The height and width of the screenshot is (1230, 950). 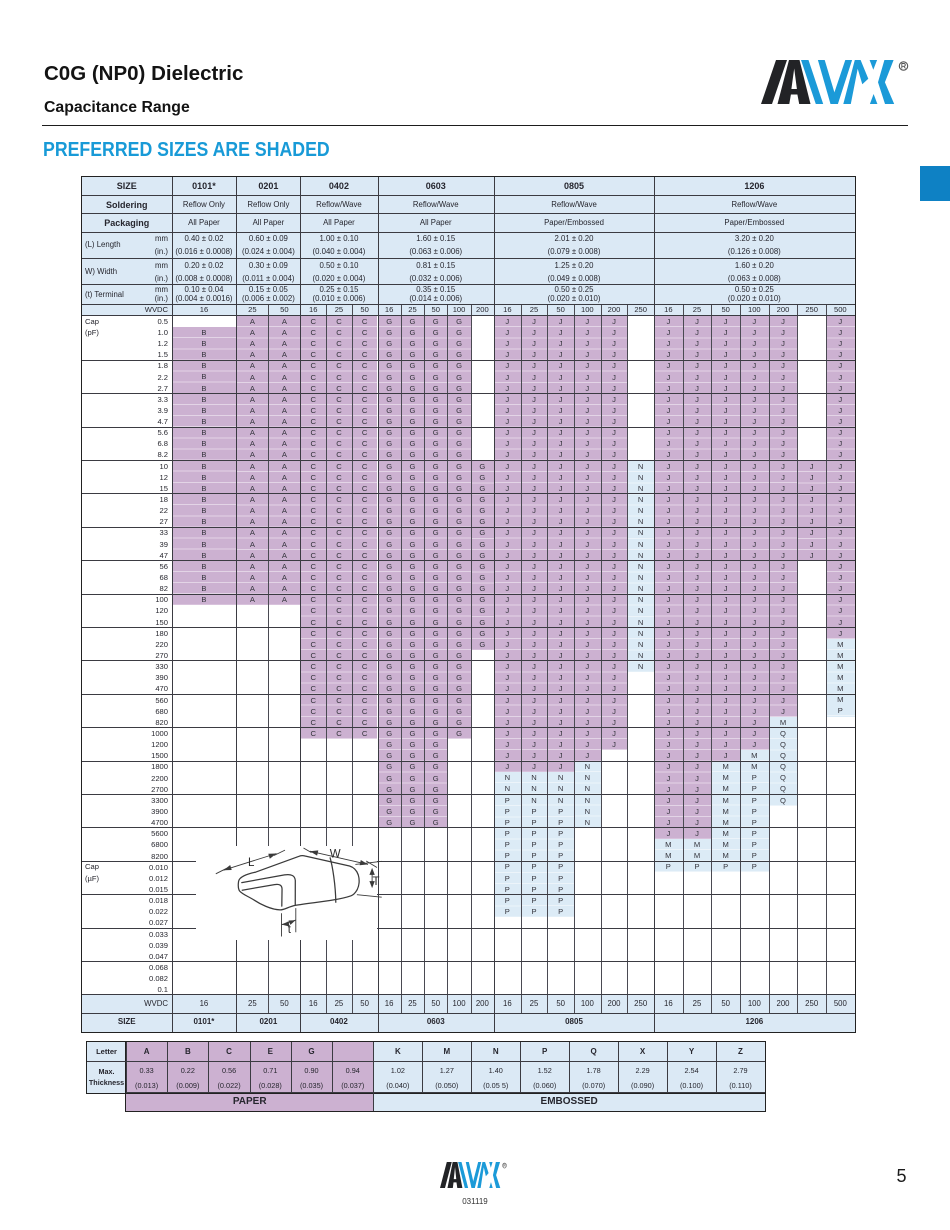 What do you see at coordinates (251, 863) in the screenshot?
I see `svg-text: L` at bounding box center [251, 863].